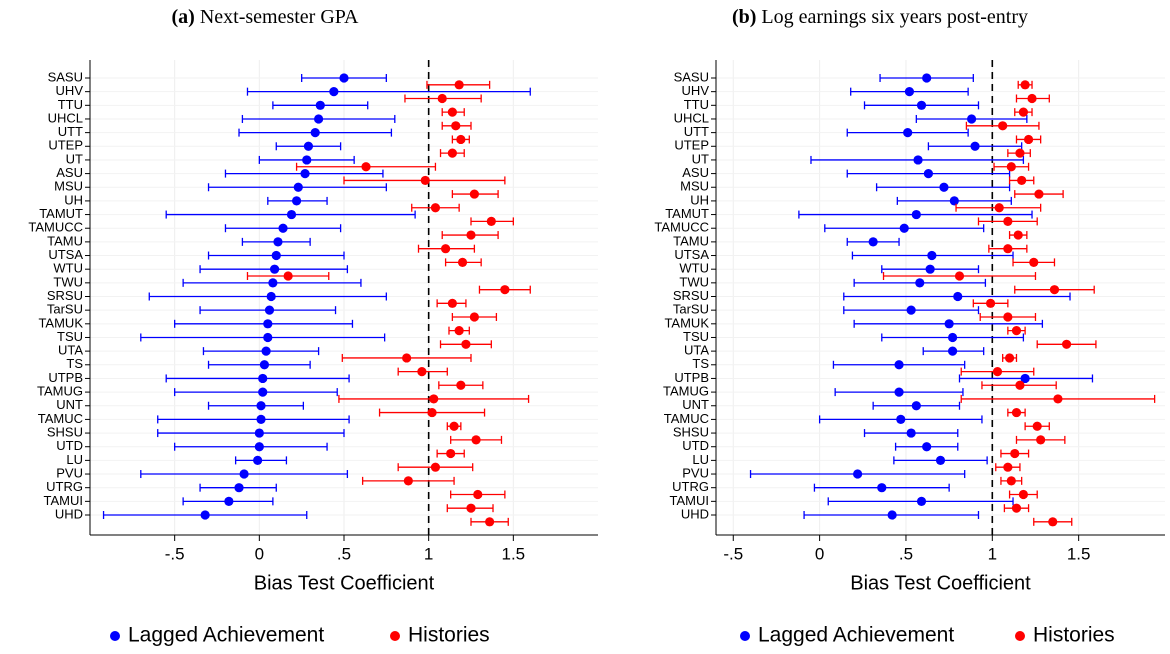  I want to click on y-tick-label: SHSU, so click(691, 432).